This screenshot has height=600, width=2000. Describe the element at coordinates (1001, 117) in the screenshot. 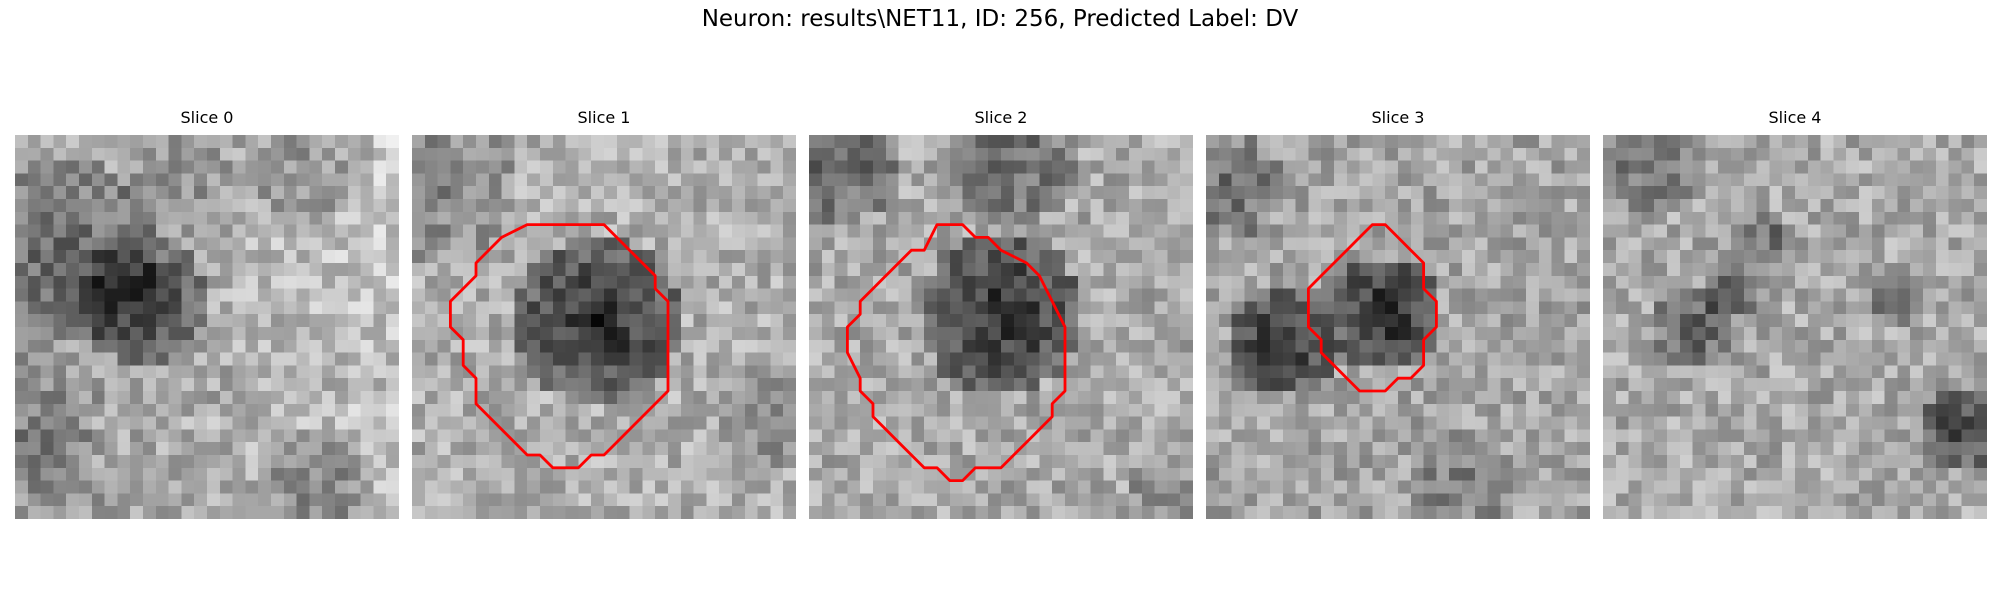

I see `slice-title-2: Slice 2` at that location.